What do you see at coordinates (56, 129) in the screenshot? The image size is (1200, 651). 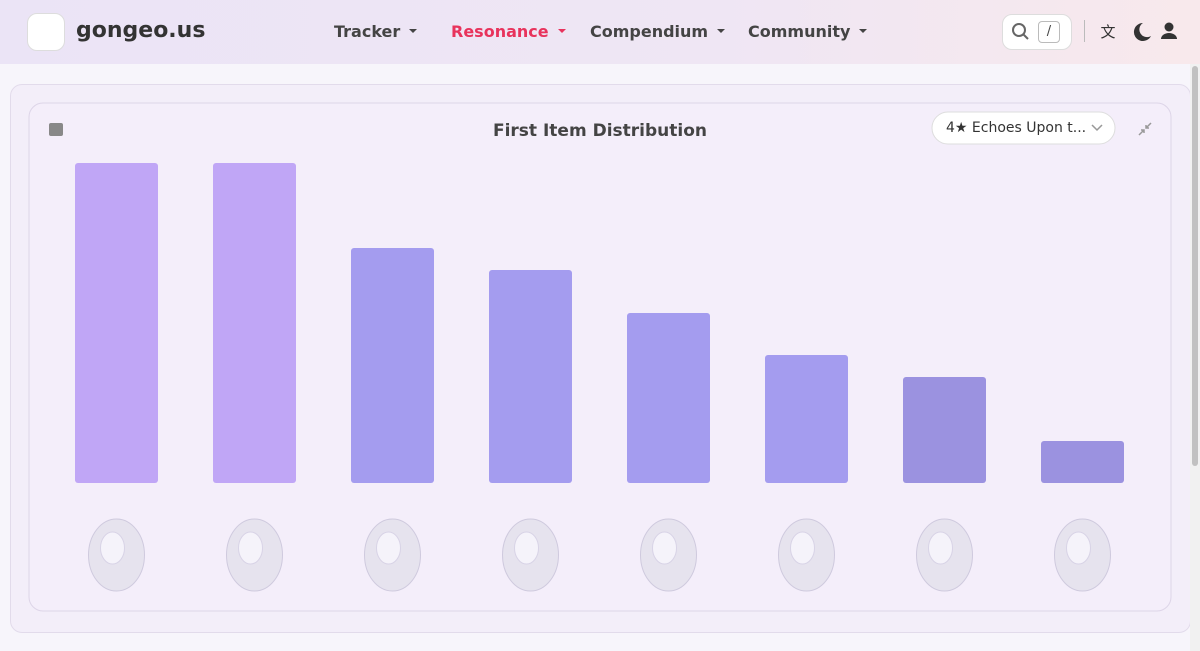 I see `calendar-icon` at bounding box center [56, 129].